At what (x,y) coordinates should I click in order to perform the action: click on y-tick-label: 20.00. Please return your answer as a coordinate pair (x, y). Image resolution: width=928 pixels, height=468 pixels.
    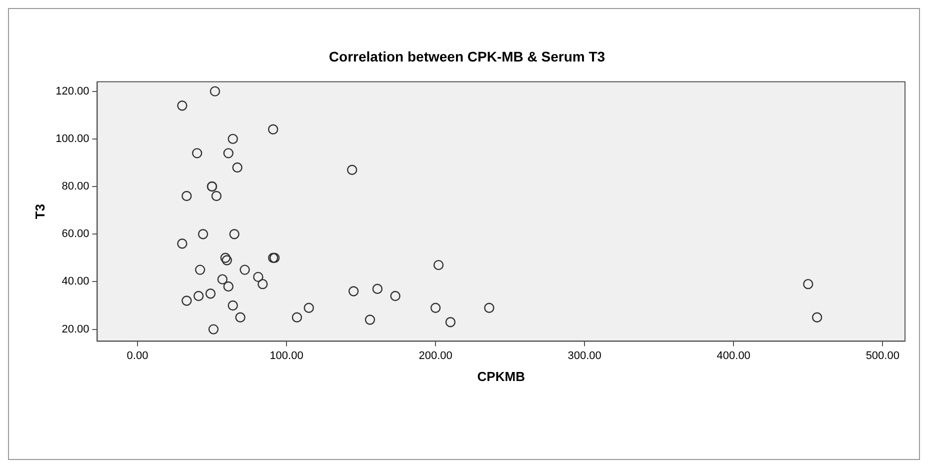
    Looking at the image, I should click on (76, 329).